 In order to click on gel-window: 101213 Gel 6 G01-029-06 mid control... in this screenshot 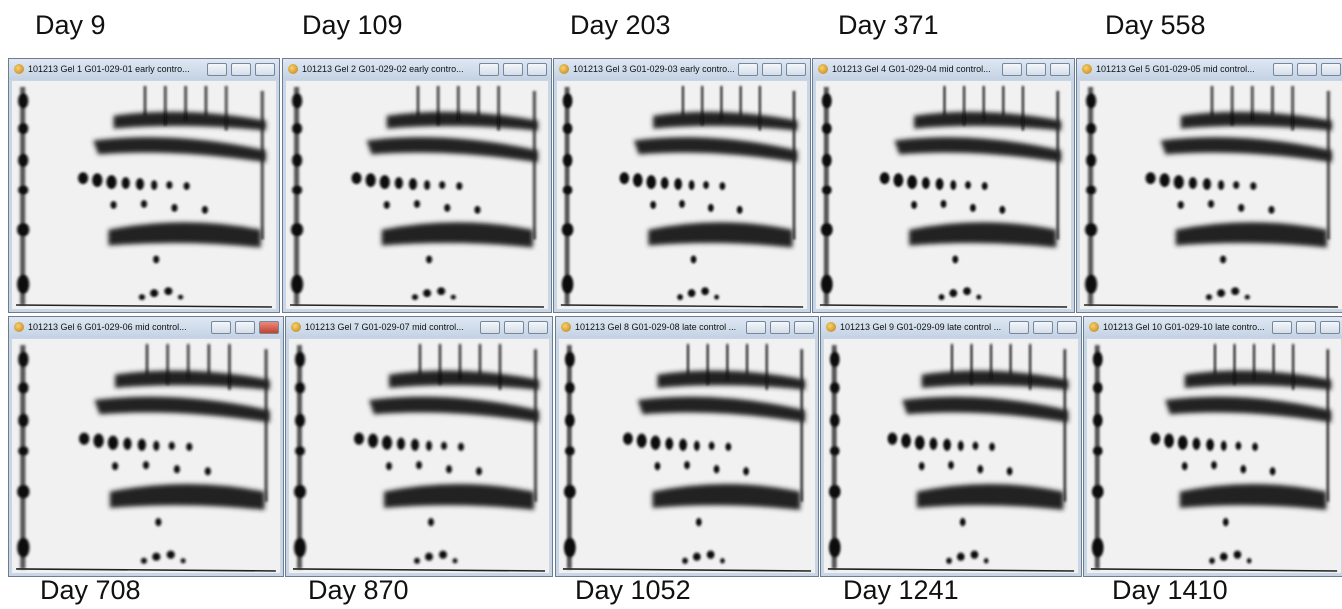, I will do `click(146, 446)`.